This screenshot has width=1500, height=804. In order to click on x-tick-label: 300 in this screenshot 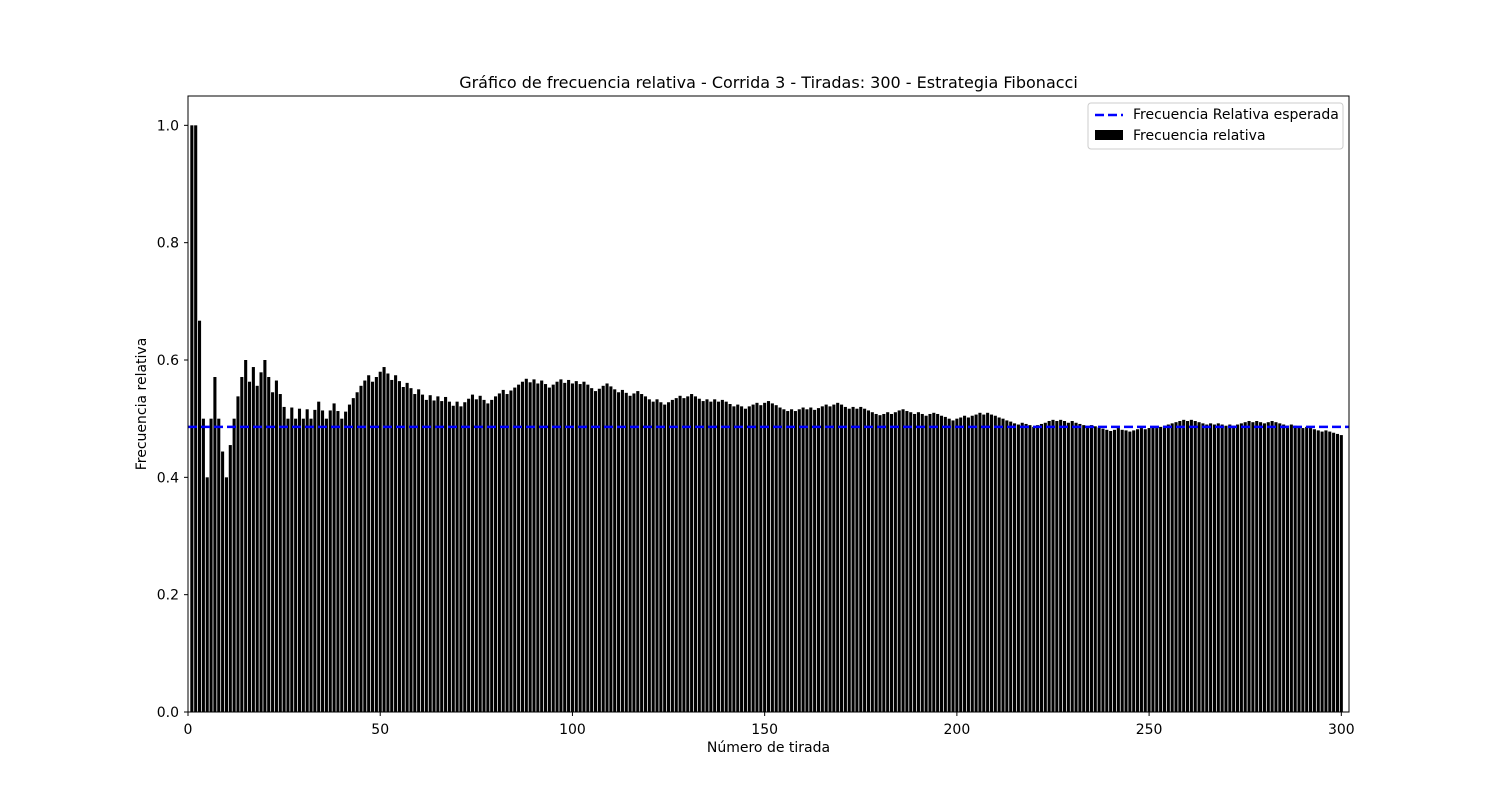, I will do `click(1341, 730)`.